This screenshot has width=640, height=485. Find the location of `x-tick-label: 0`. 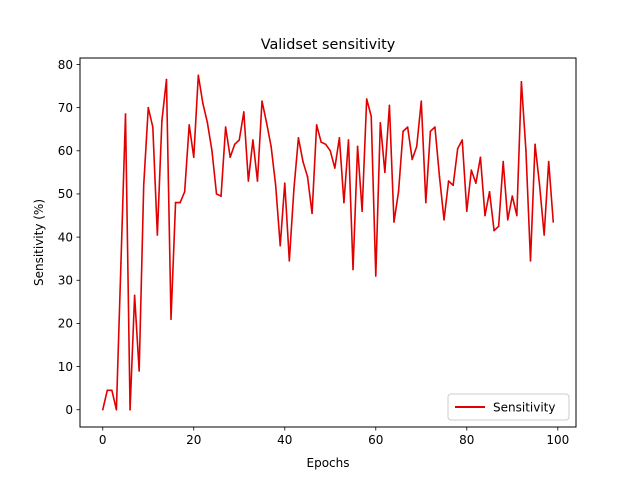

x-tick-label: 0 is located at coordinates (103, 440).